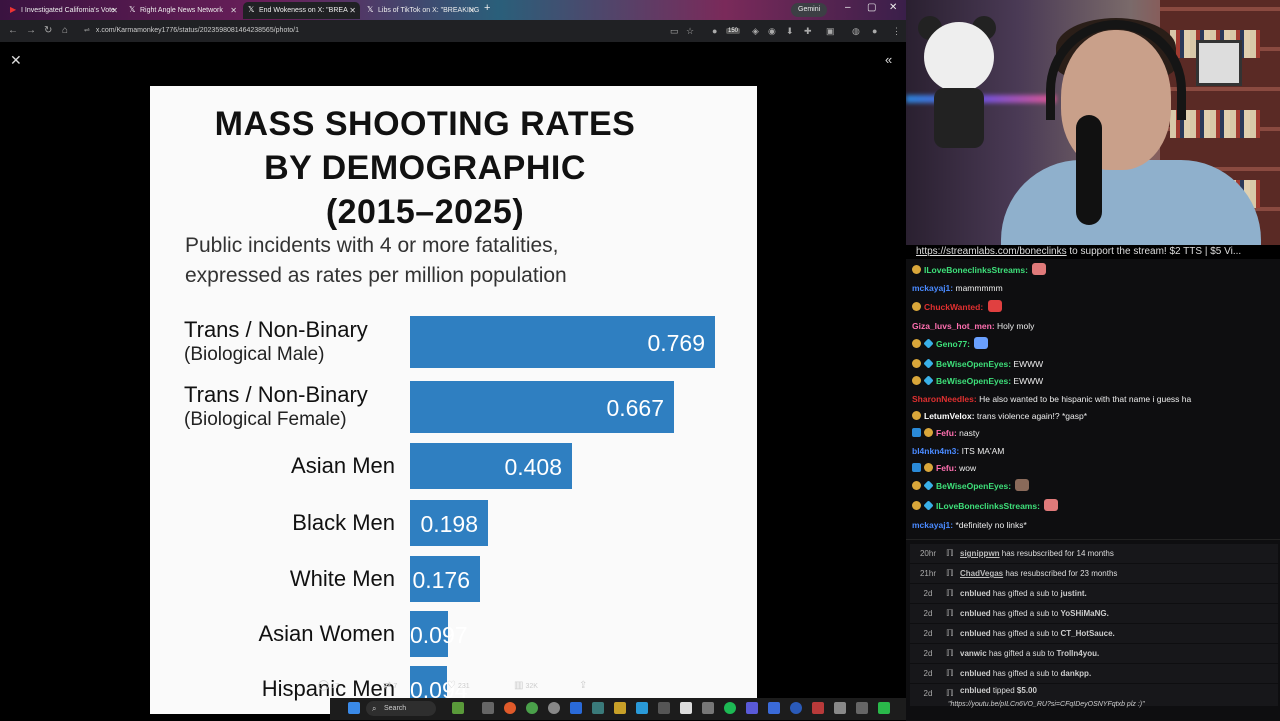  What do you see at coordinates (973, 653) in the screenshot?
I see `event-user: vanwic` at bounding box center [973, 653].